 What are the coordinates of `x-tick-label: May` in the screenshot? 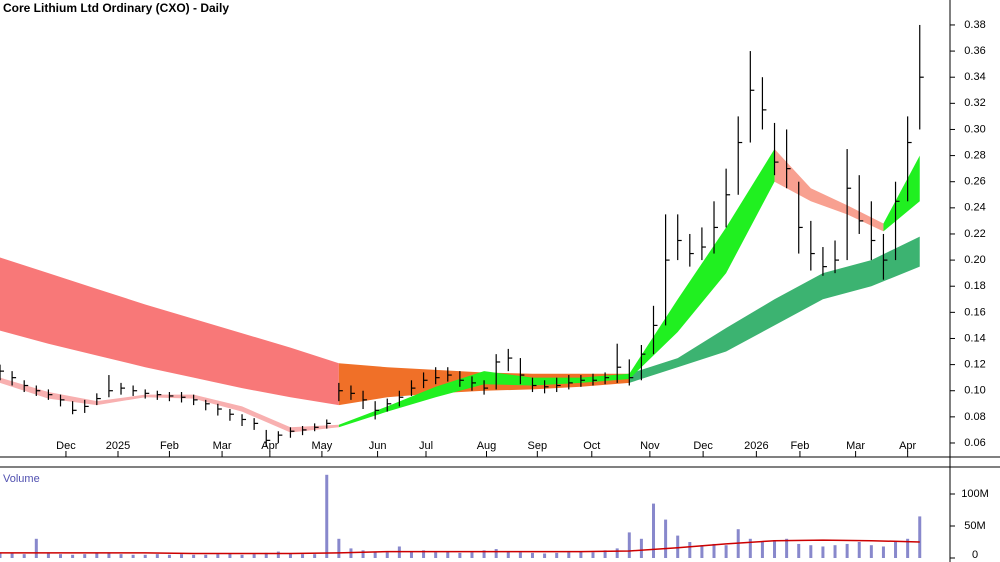 It's located at (322, 446).